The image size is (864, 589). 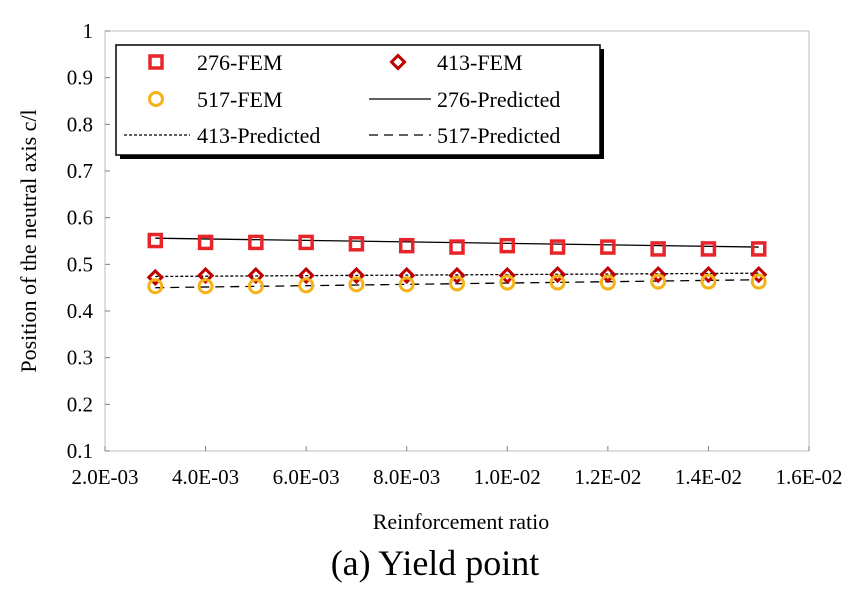 What do you see at coordinates (80, 404) in the screenshot?
I see `y-tick-label: 0.2` at bounding box center [80, 404].